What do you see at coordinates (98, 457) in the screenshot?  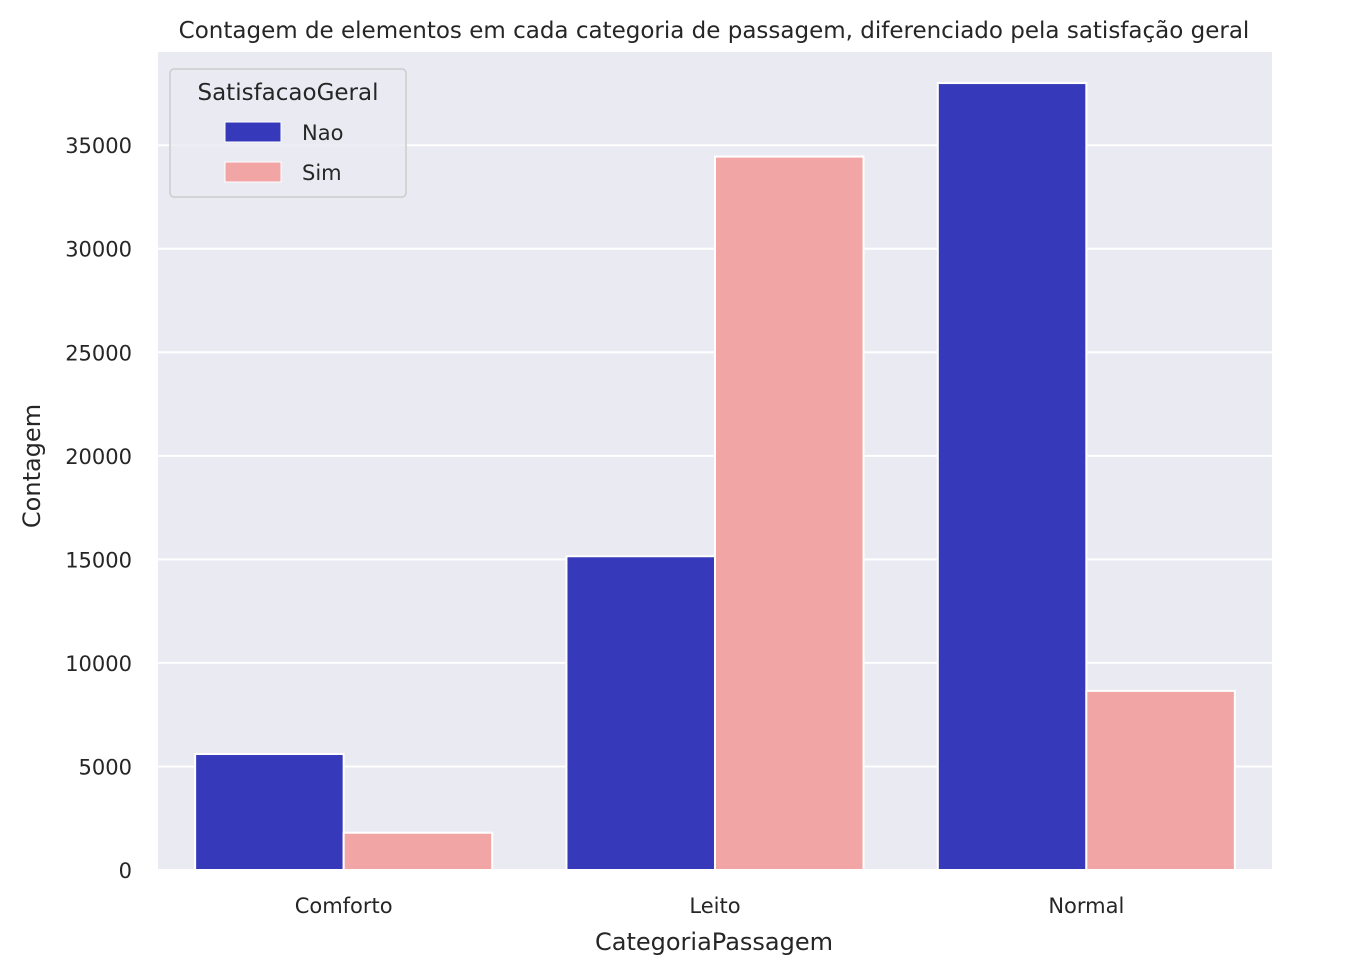 I see `y-tick-label: 20000` at bounding box center [98, 457].